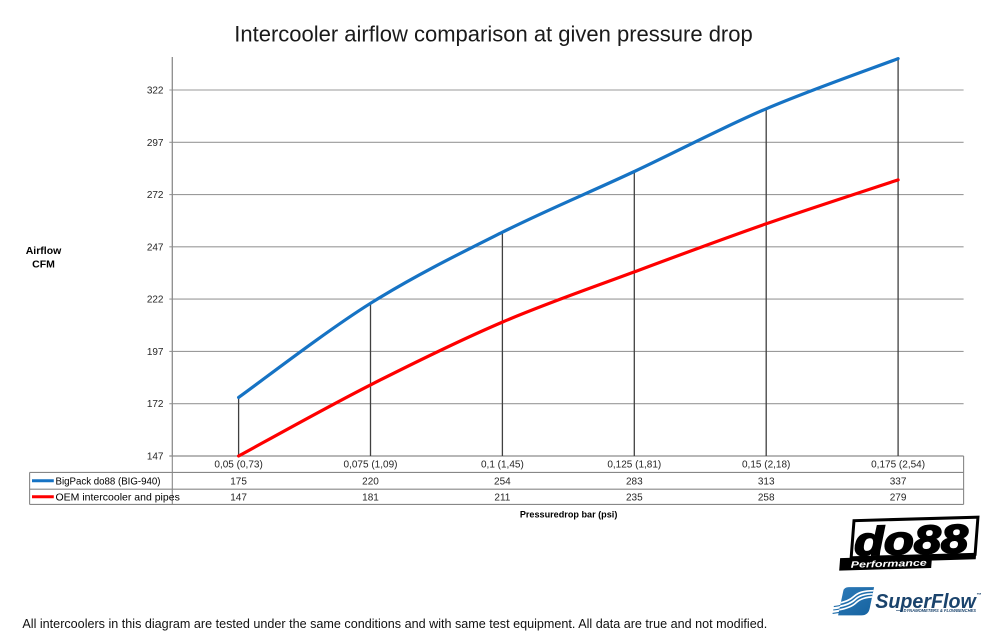 Image resolution: width=1000 pixels, height=643 pixels. I want to click on svg-text: ™, so click(979, 596).